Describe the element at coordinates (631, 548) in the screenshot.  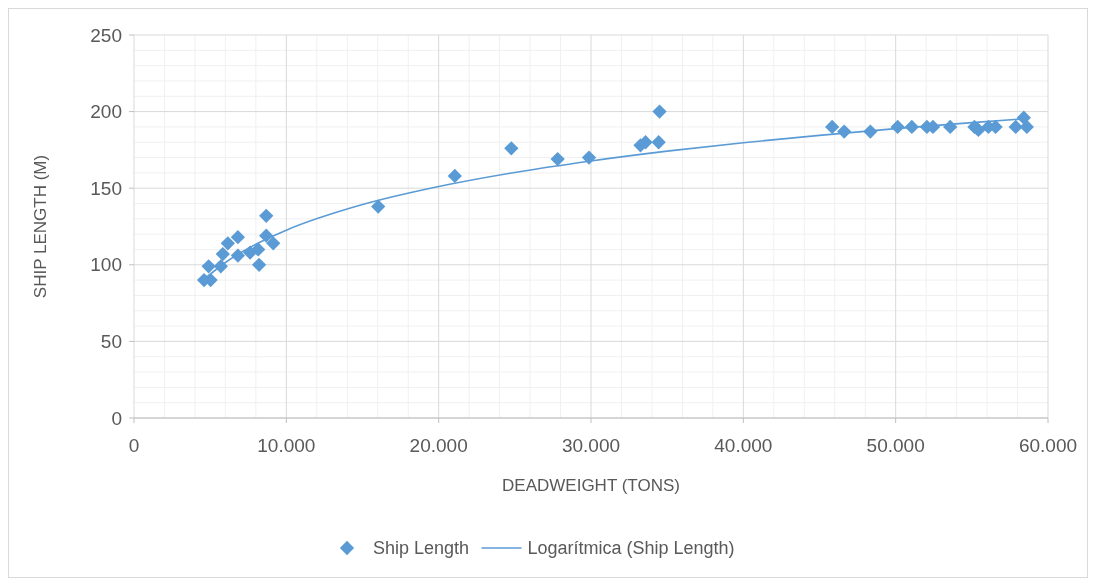
I see `legend-label: Logarítmica (Ship Length)` at that location.